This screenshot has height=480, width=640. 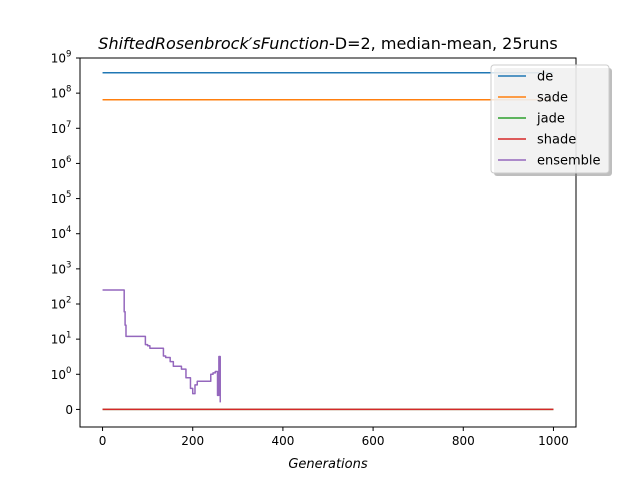 What do you see at coordinates (545, 77) in the screenshot?
I see `legend-label-de: de` at bounding box center [545, 77].